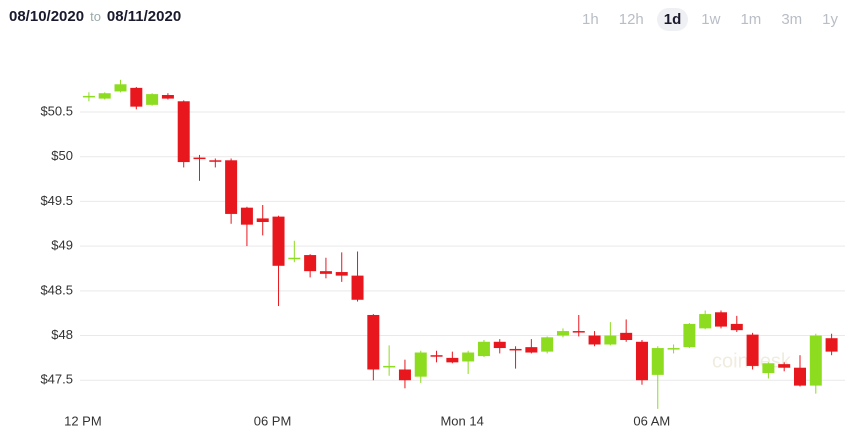  I want to click on range-selector: 1h 12h 1d 1w 1m 3m 1y, so click(710, 19).